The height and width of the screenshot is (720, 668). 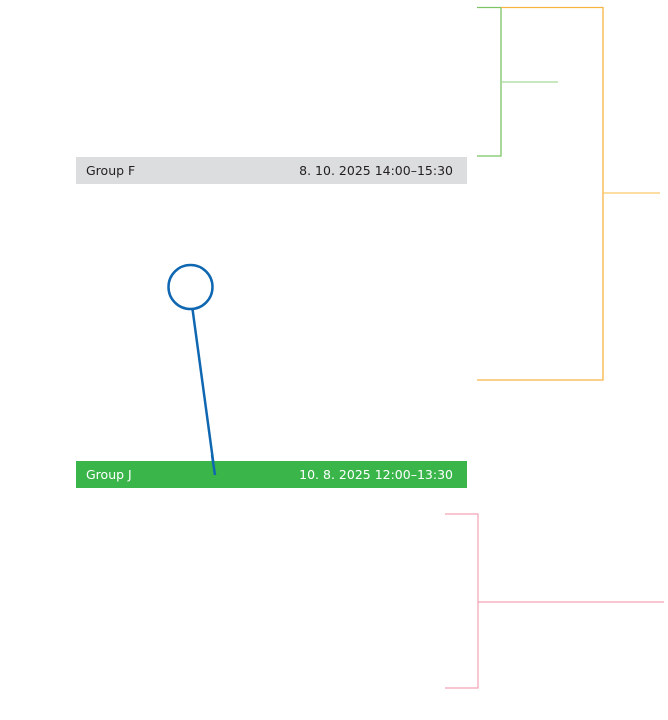 What do you see at coordinates (109, 474) in the screenshot?
I see `group-j-label: Group J` at bounding box center [109, 474].